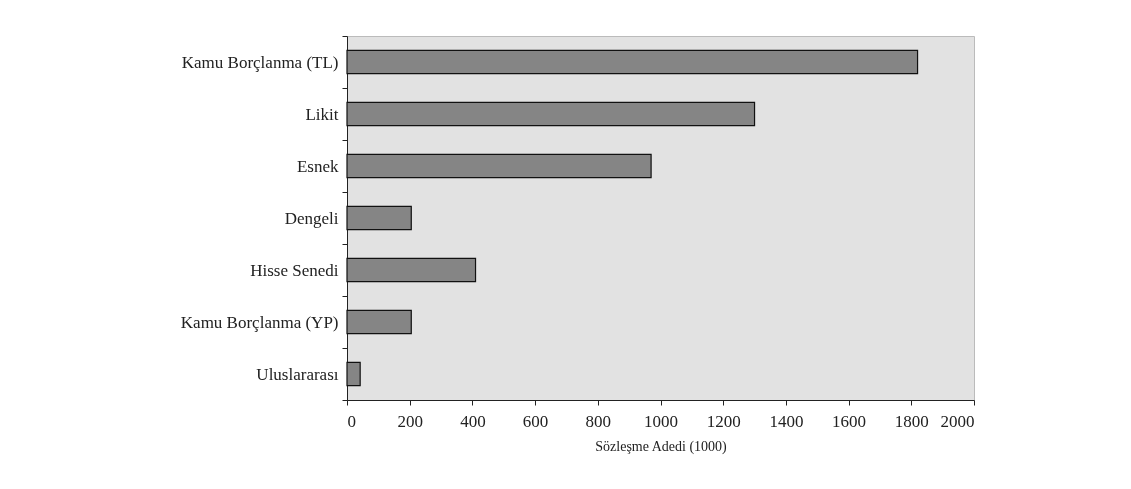 This screenshot has height=489, width=1131. I want to click on y-tick-label: Kamu Borçlanma (TL), so click(260, 62).